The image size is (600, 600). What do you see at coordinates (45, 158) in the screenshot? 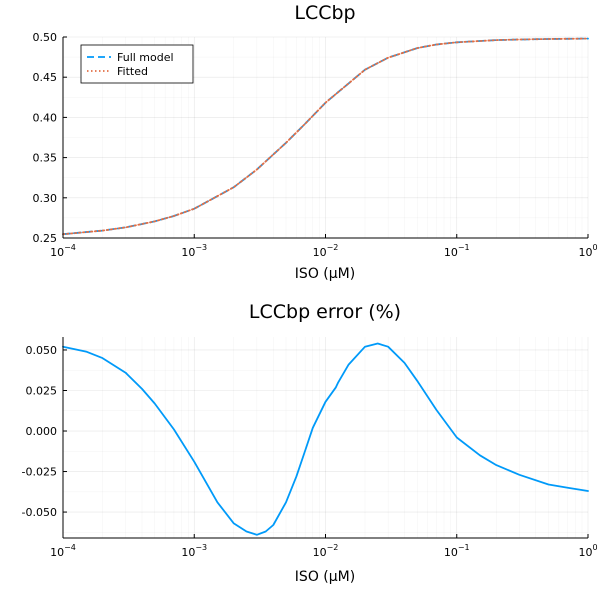
I see `y-tick-label: 0.35` at bounding box center [45, 158].